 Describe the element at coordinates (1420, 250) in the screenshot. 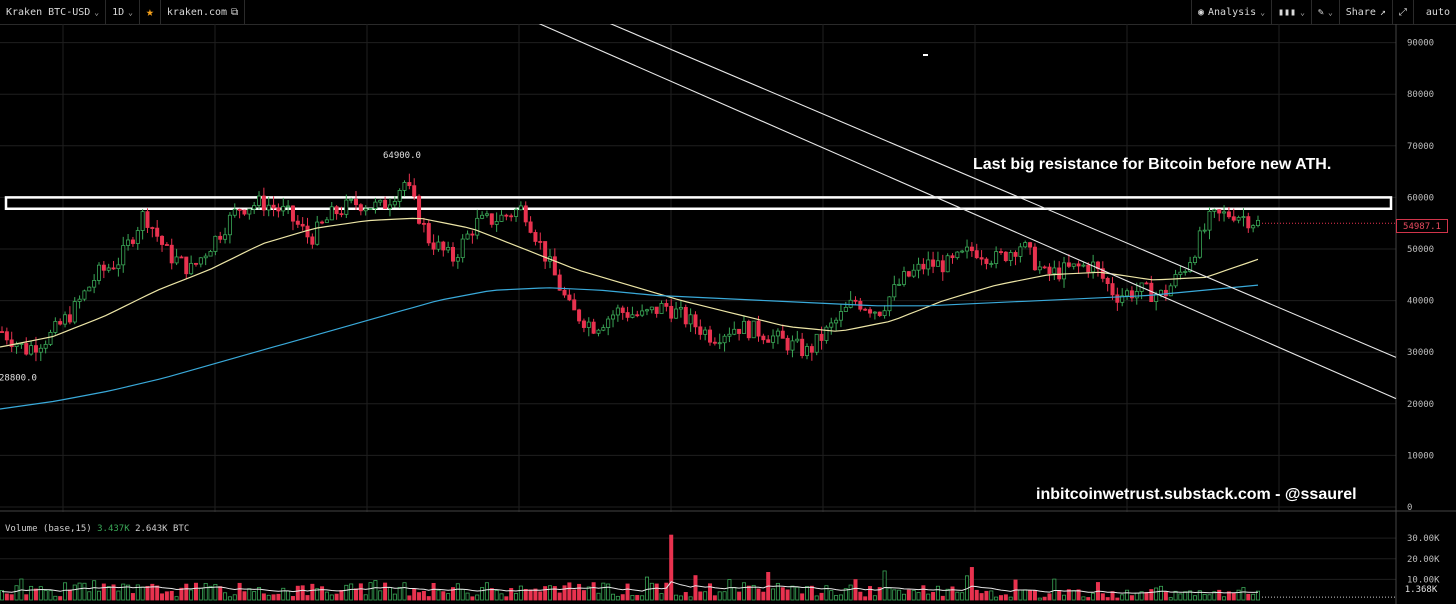

I see `y-axis-tick-label: 50000` at that location.